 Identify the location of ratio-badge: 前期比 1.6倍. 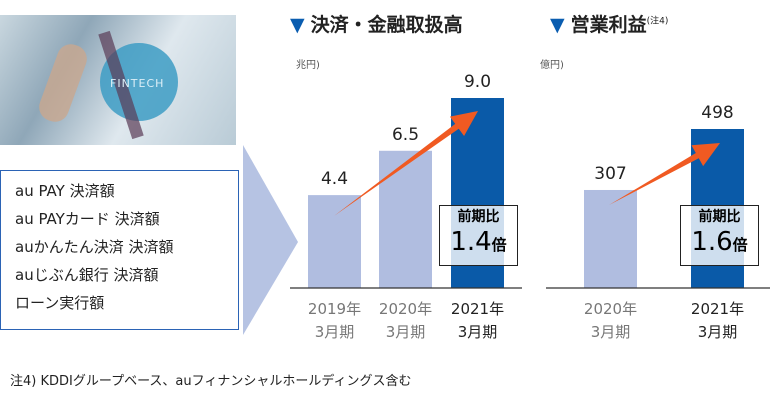
(719, 235).